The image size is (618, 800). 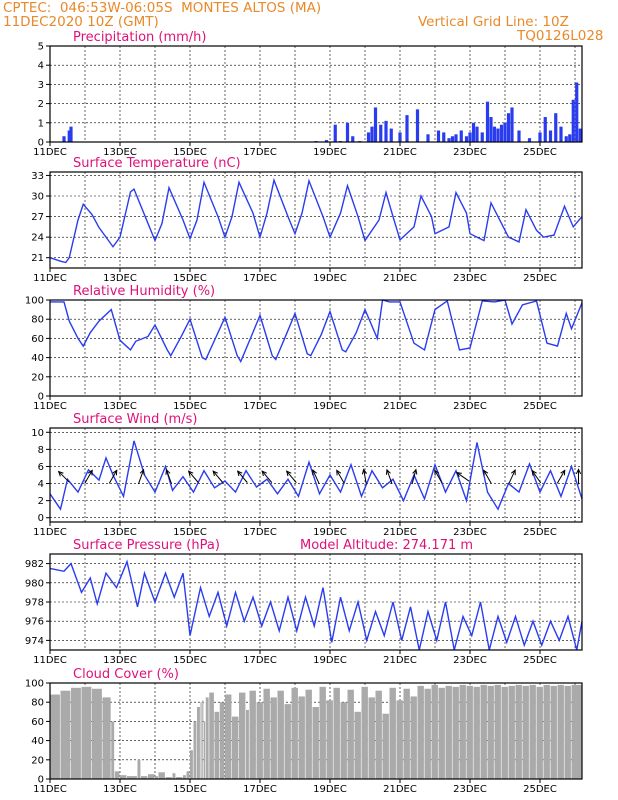 What do you see at coordinates (120, 660) in the screenshot?
I see `press-xtick-label: 13DEC` at bounding box center [120, 660].